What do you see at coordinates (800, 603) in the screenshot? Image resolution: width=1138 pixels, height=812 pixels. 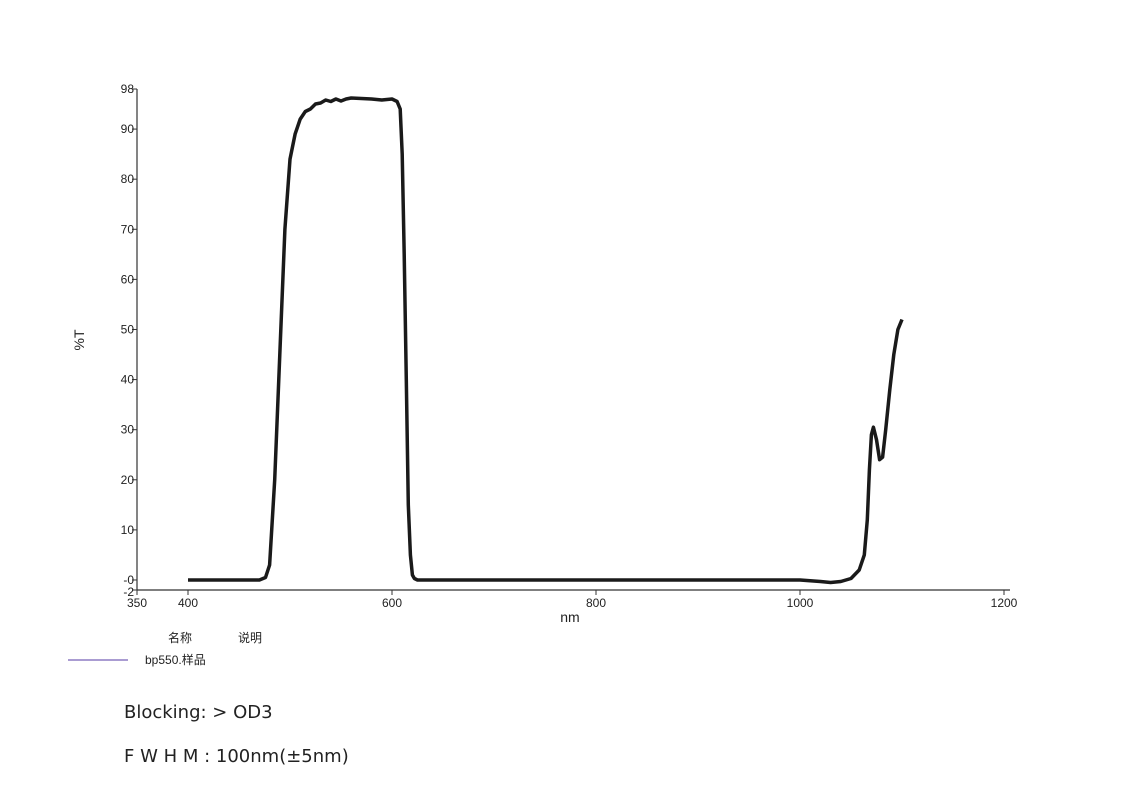 I see `x-tick-label: 1000` at bounding box center [800, 603].